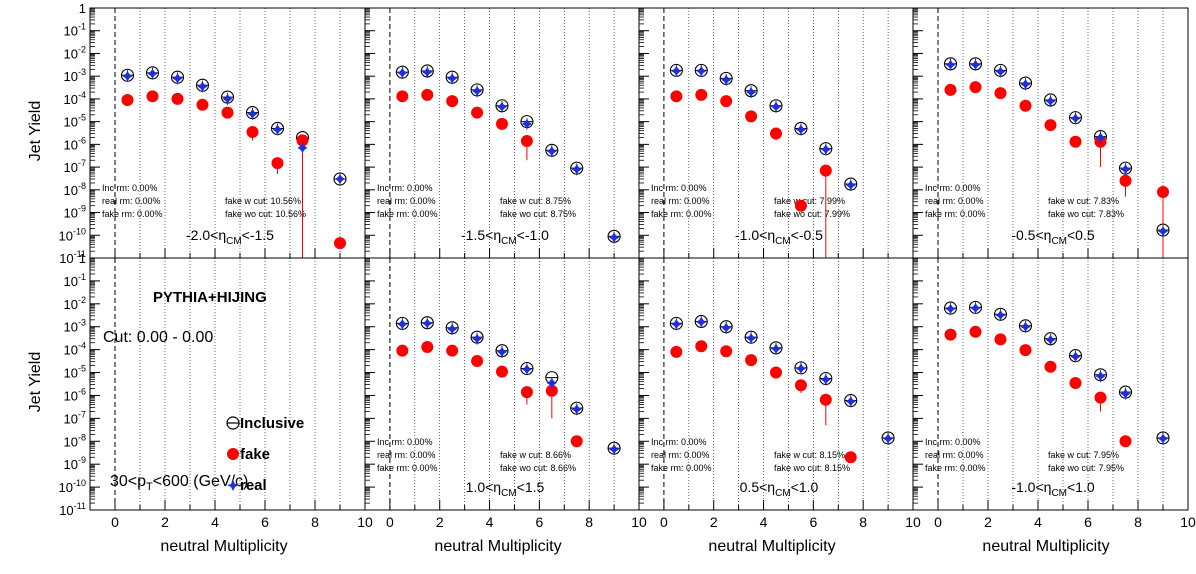 This screenshot has width=1196, height=574. What do you see at coordinates (75, 75) in the screenshot?
I see `y-tick-label: 10⁻³` at bounding box center [75, 75].